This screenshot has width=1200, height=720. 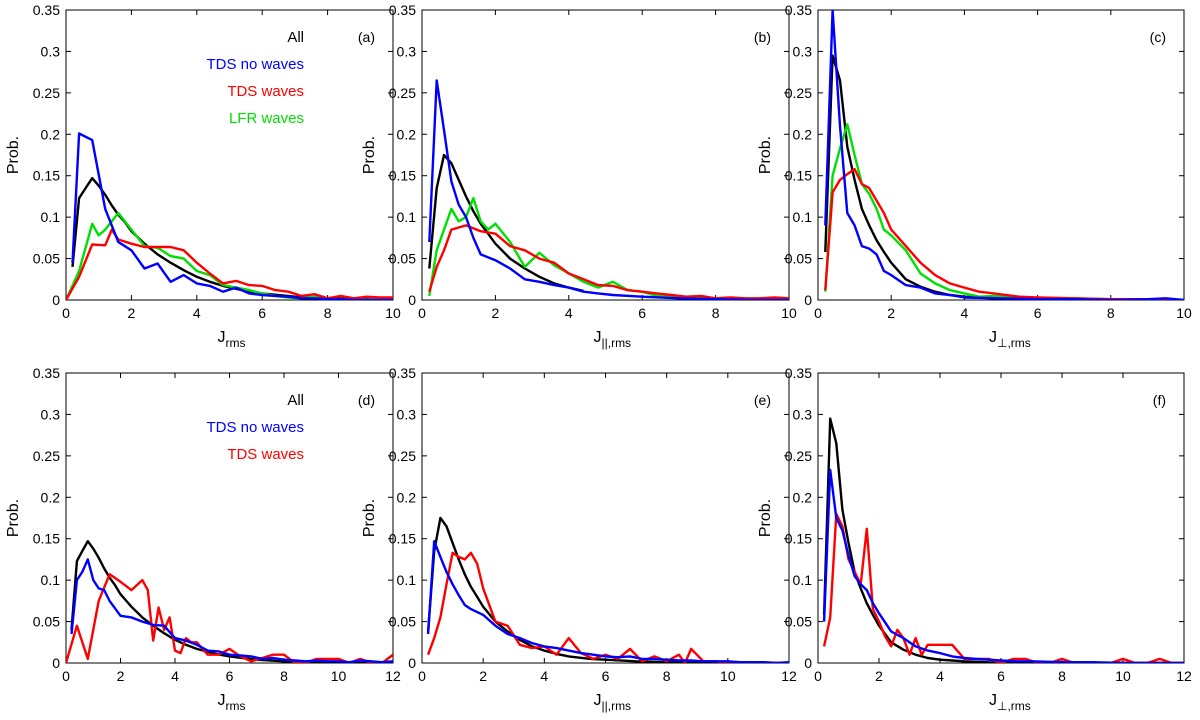 What do you see at coordinates (762, 37) in the screenshot?
I see `panel-b-tag: (b)` at bounding box center [762, 37].